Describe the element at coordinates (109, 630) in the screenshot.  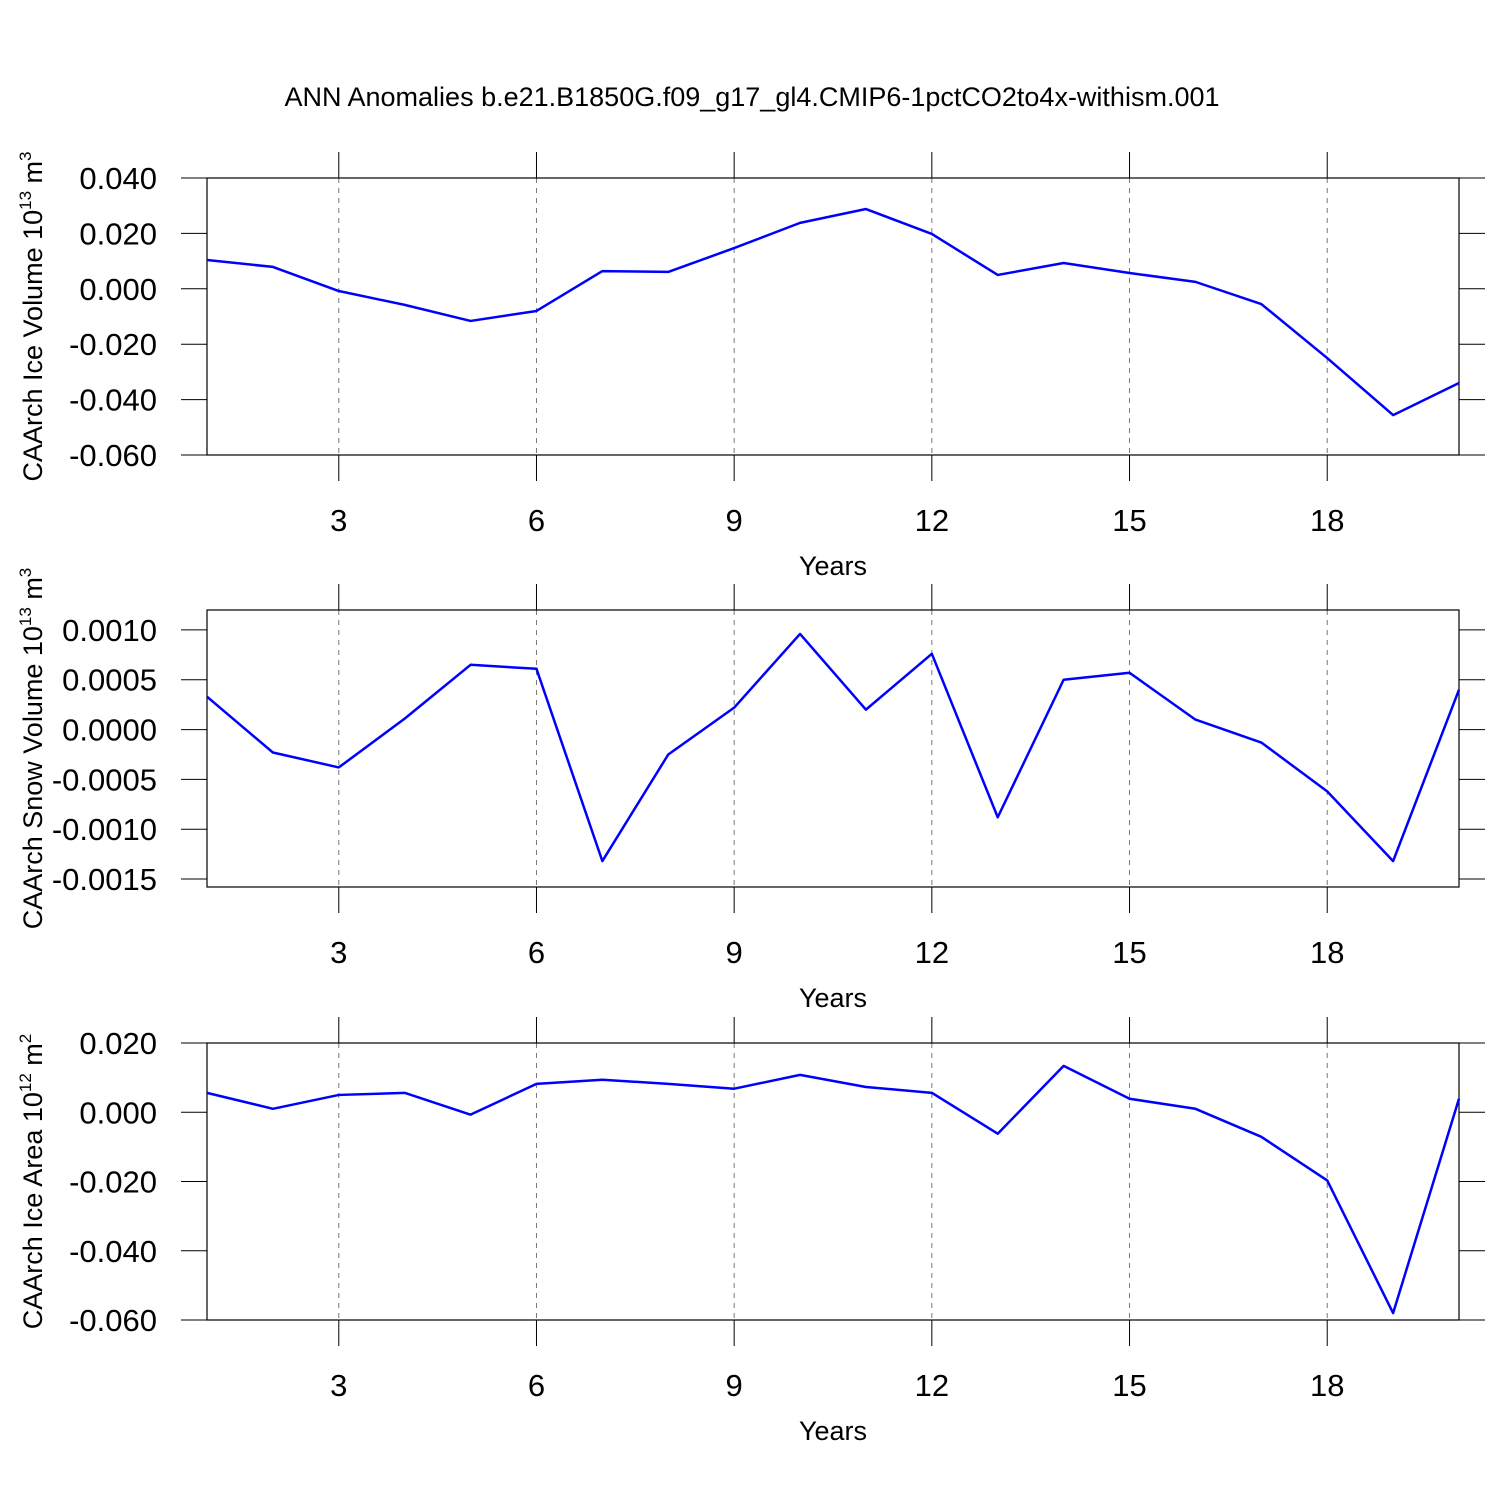
I see `y-tick-label: 0.0010` at that location.